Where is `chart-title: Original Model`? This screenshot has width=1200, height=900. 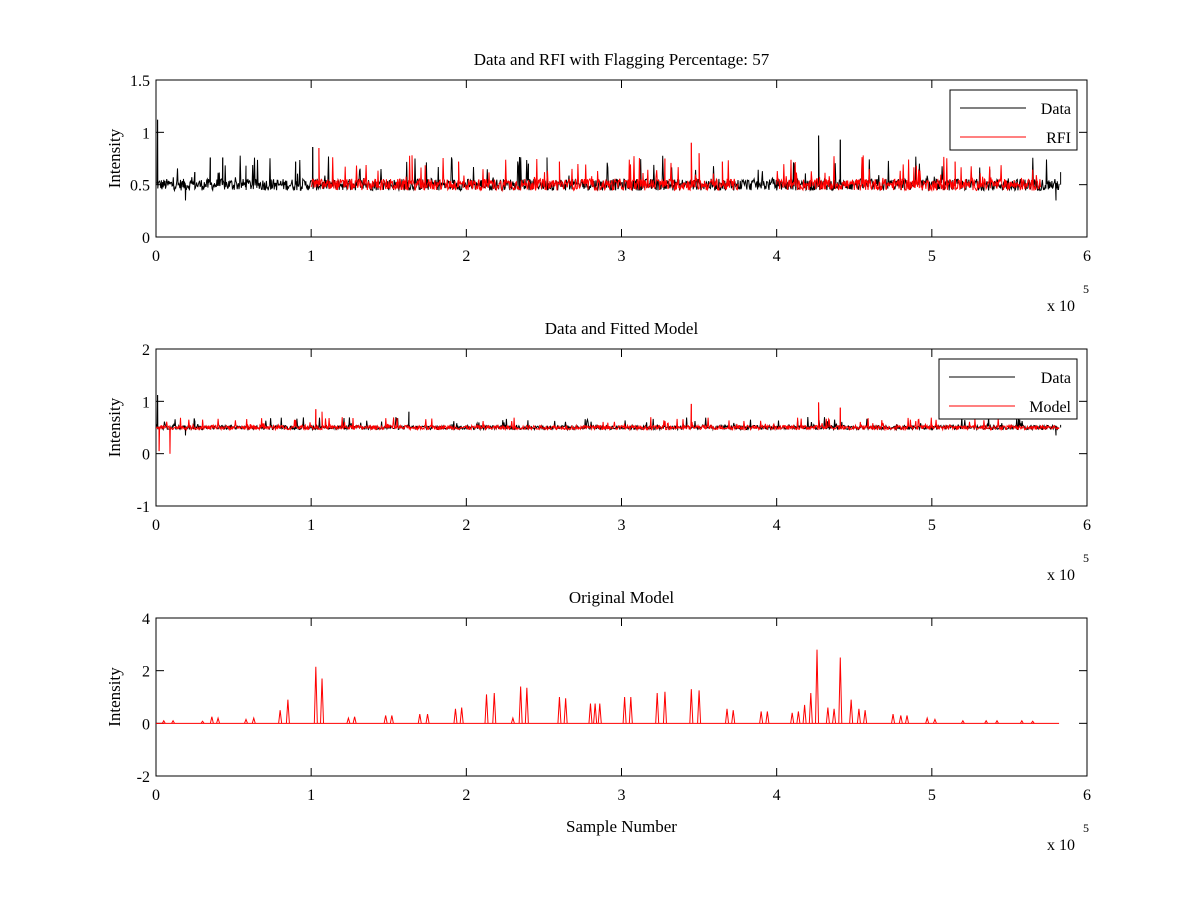 chart-title: Original Model is located at coordinates (622, 597).